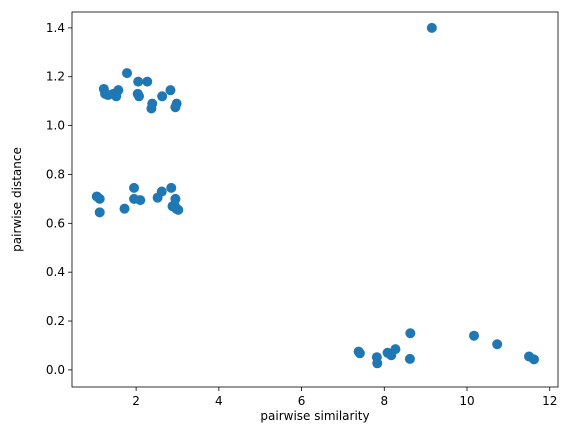  Describe the element at coordinates (344, 397) in the screenshot. I see `x-axis-ticks: 2 4 6 8 10 12` at that location.